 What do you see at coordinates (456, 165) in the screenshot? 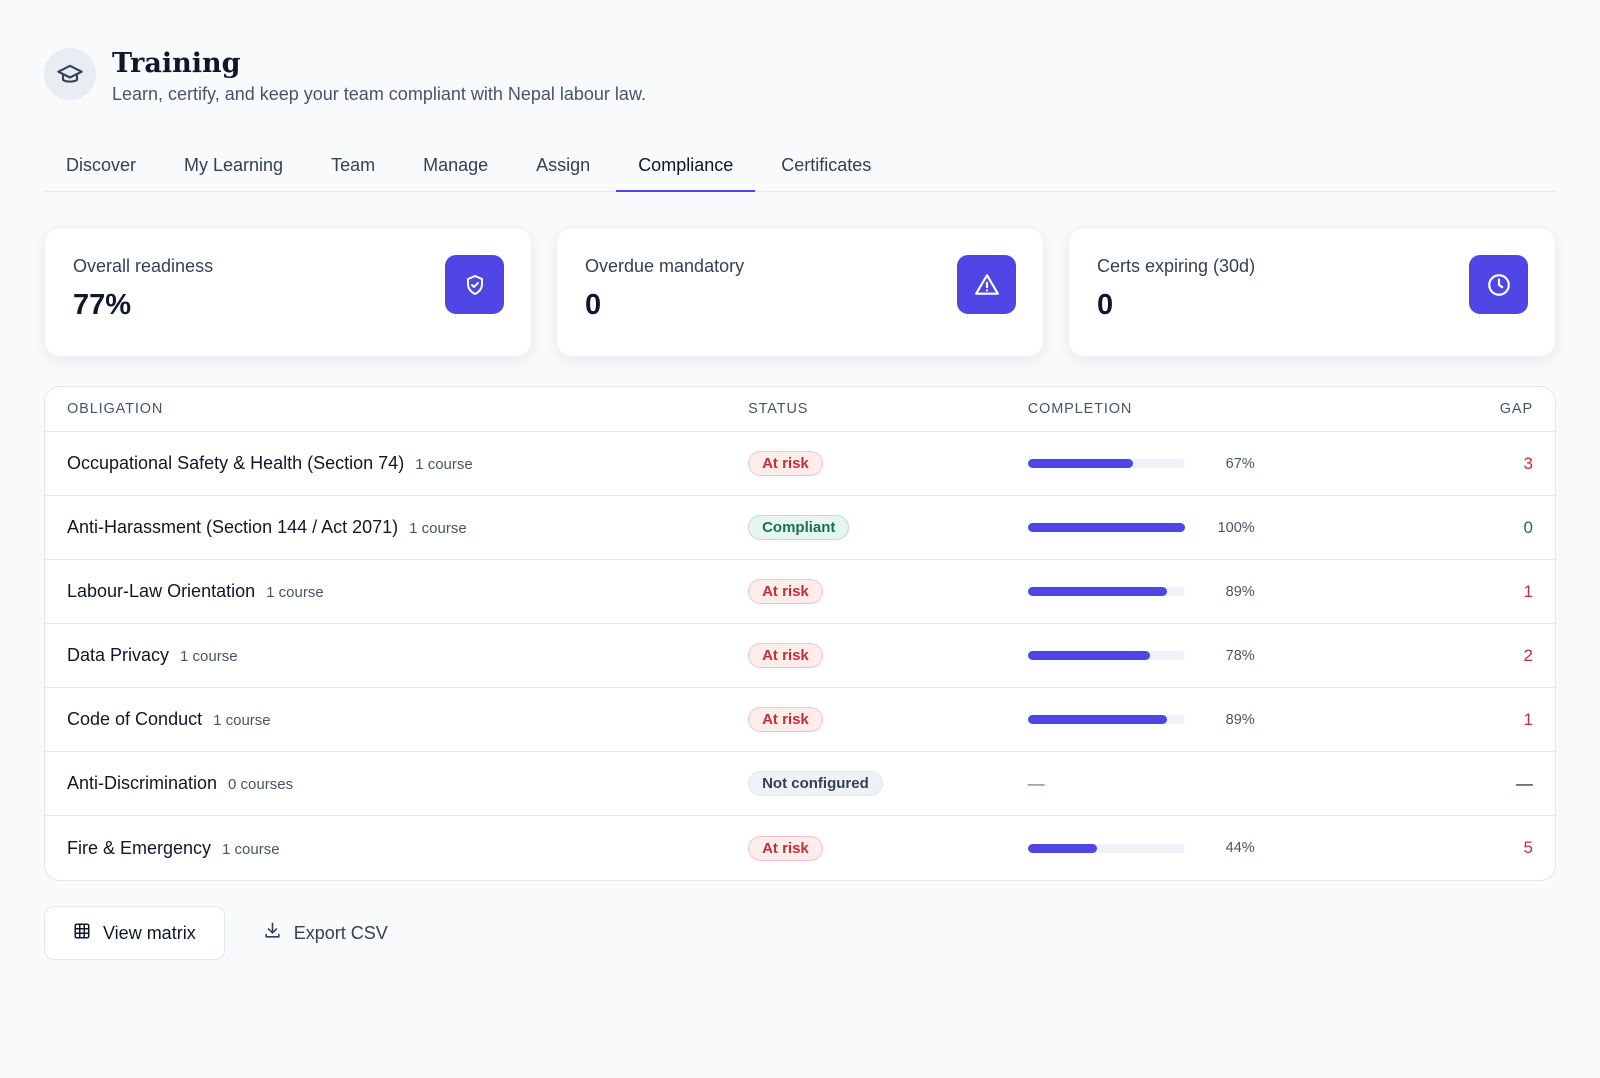
I see `tab-manage: Manage` at bounding box center [456, 165].